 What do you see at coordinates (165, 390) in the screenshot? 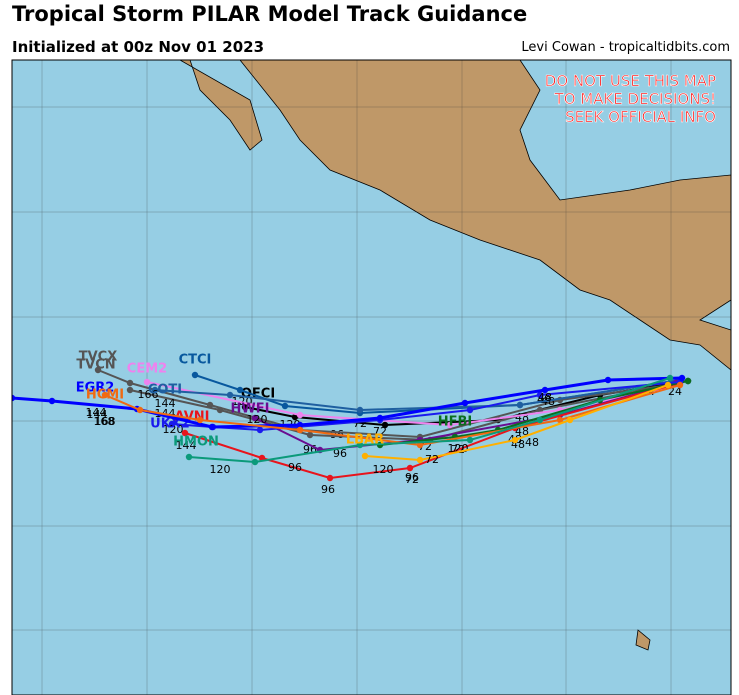
I see `model-label: COTI` at bounding box center [165, 390].